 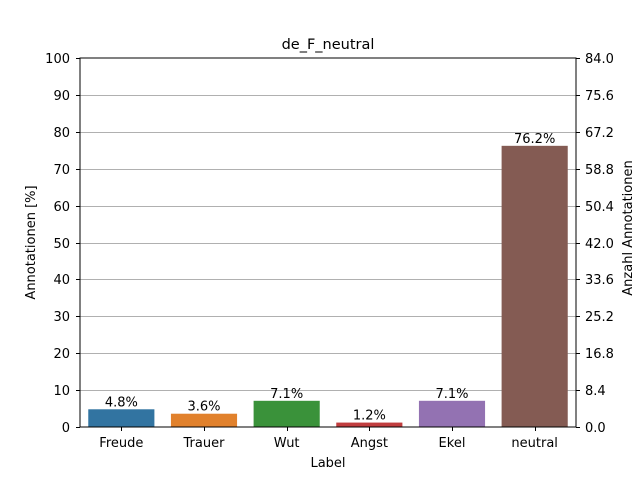 I want to click on y-axis-title: Annotationen [%], so click(x=31, y=242).